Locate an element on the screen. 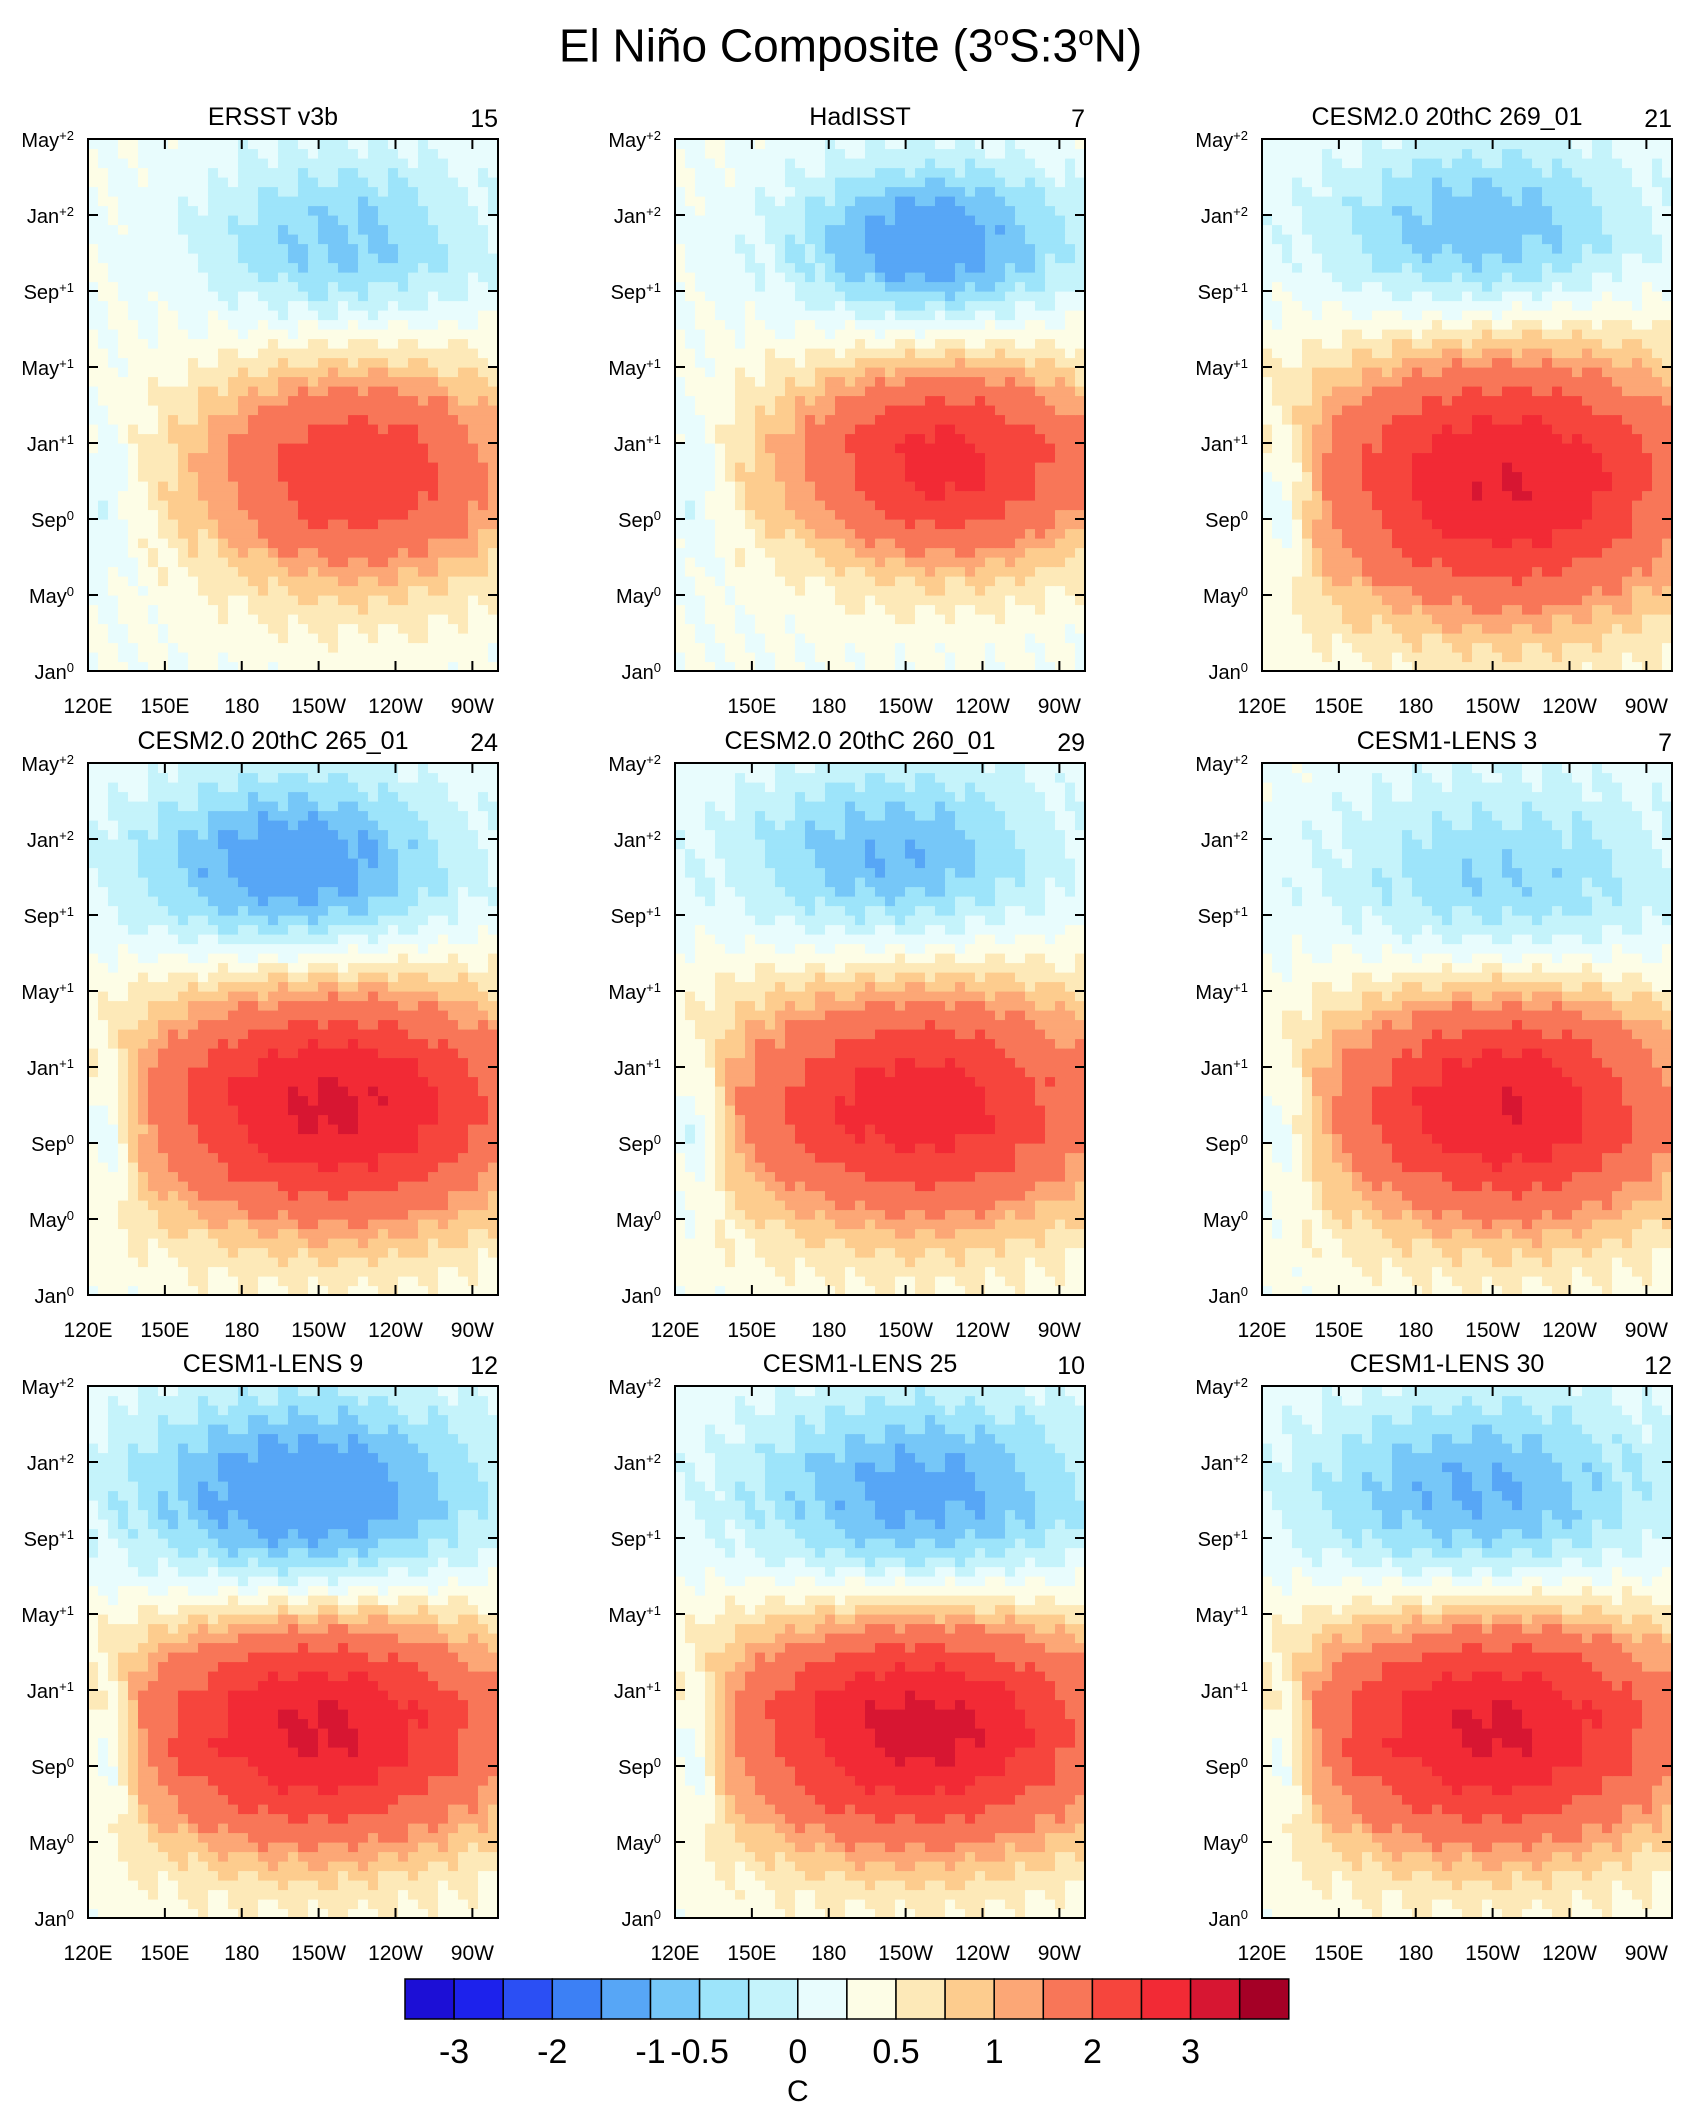  sst-anomaly-field is located at coordinates (880, 405).